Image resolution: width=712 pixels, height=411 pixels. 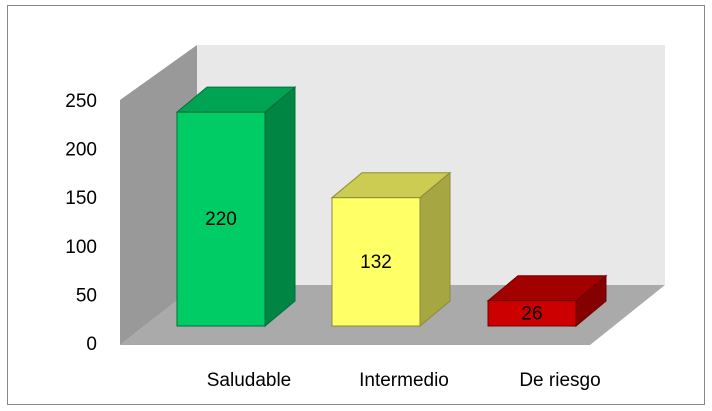 What do you see at coordinates (81, 247) in the screenshot?
I see `y-tick-label: 100` at bounding box center [81, 247].